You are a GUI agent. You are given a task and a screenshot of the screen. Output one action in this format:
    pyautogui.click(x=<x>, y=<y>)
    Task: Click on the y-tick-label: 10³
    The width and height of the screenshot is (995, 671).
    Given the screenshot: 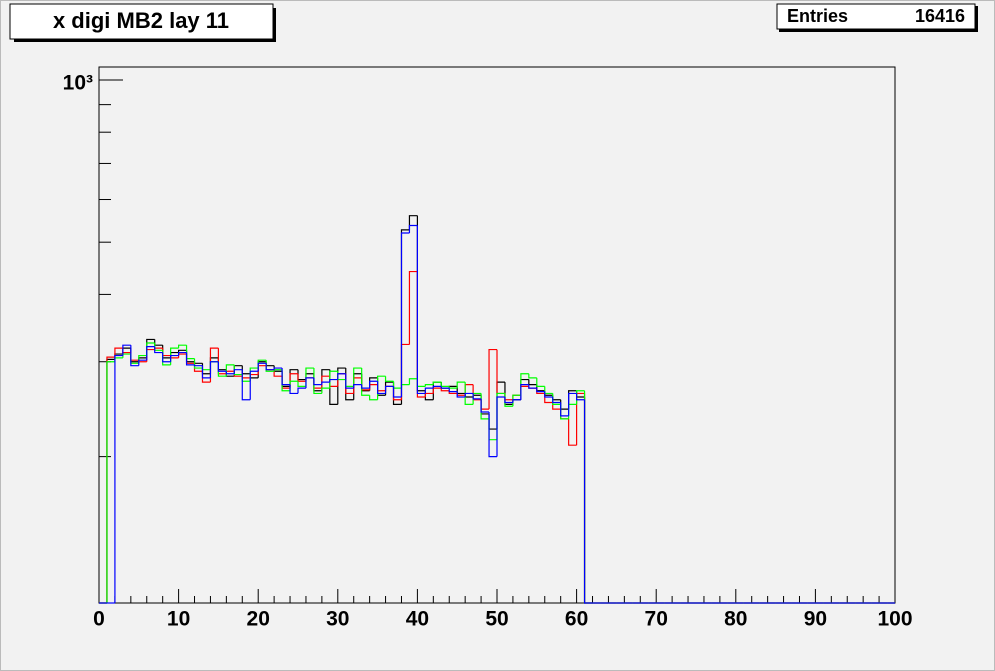 What is the action you would take?
    pyautogui.click(x=78, y=83)
    